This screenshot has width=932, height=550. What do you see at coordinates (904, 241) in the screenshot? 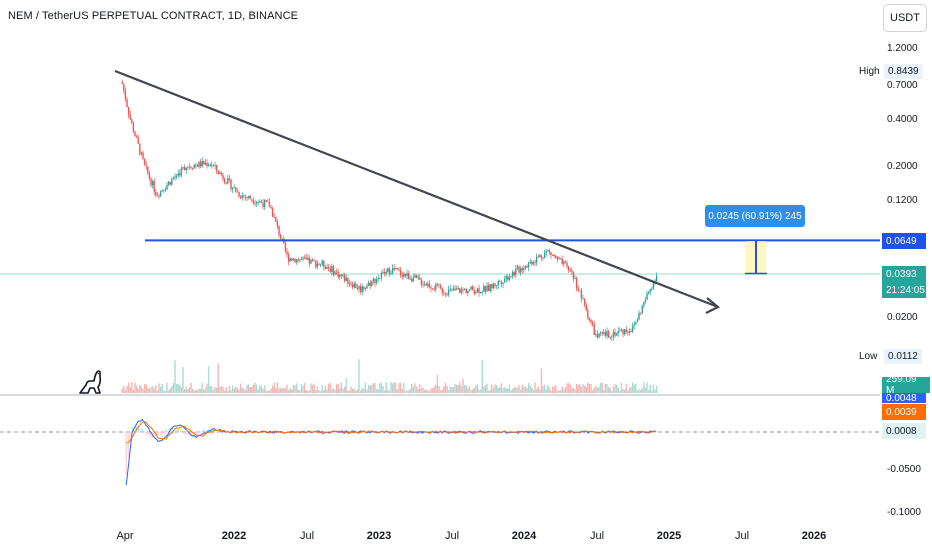
I see `level-tag: 0.0649` at bounding box center [904, 241].